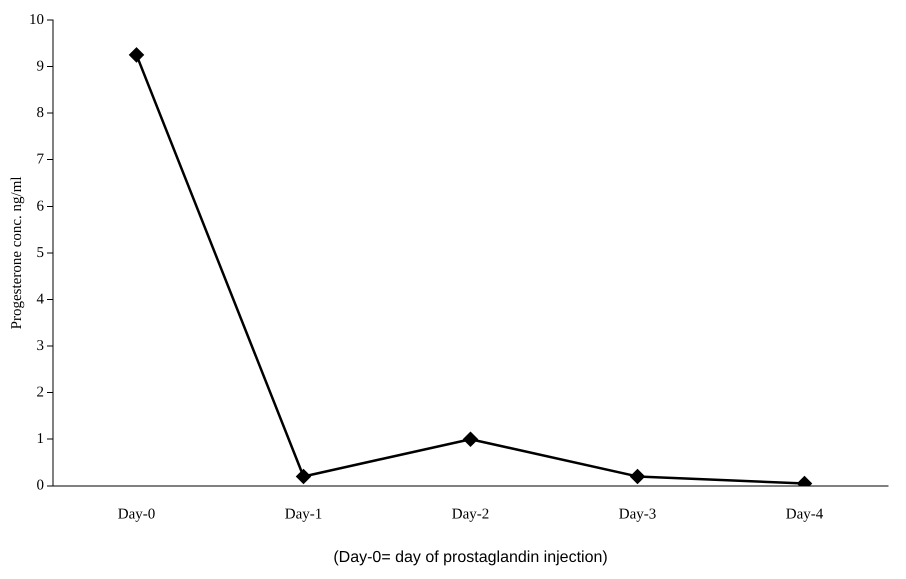 The height and width of the screenshot is (579, 906). What do you see at coordinates (40, 252) in the screenshot?
I see `y-tick-label: 5` at bounding box center [40, 252].